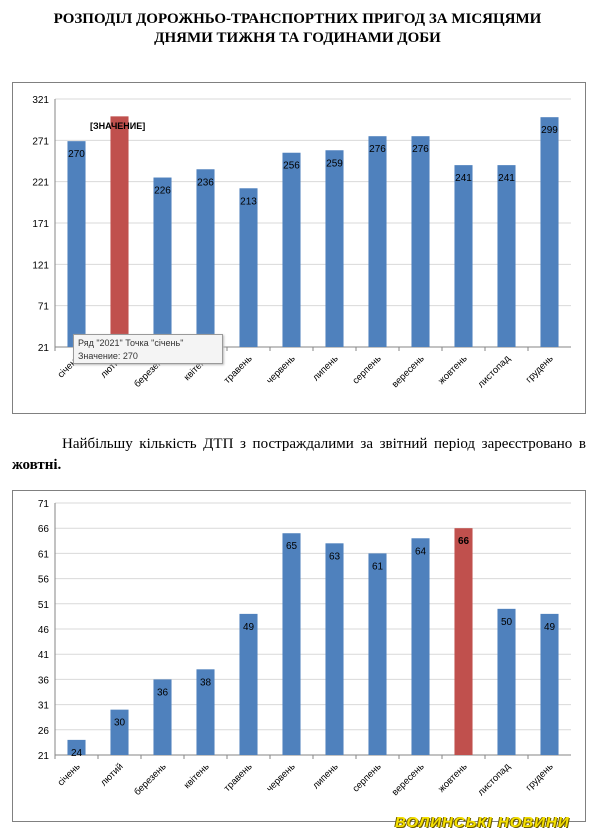 The height and width of the screenshot is (840, 595). I want to click on tooltip-value: Значение: 270, so click(108, 356).